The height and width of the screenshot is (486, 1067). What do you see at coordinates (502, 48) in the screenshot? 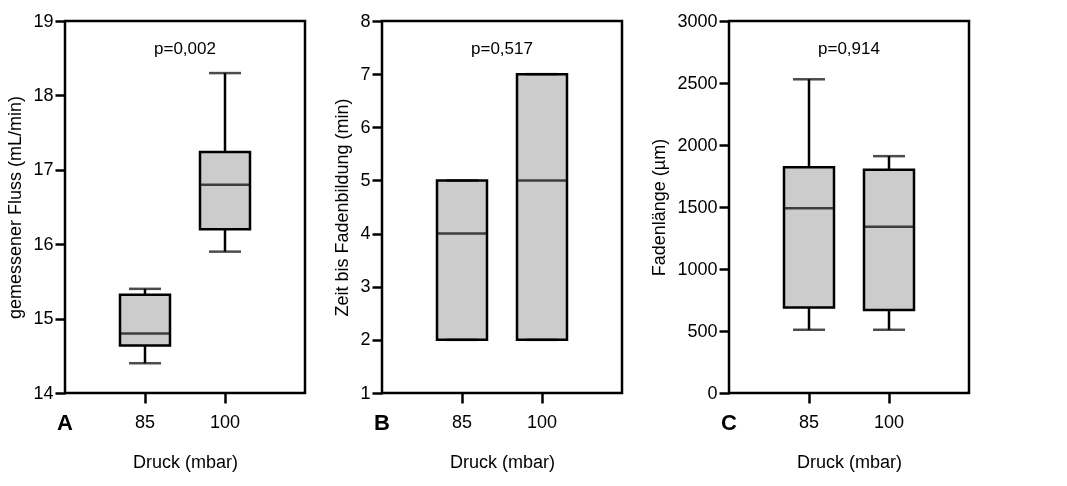
I see `annotation: p=0,517` at bounding box center [502, 48].